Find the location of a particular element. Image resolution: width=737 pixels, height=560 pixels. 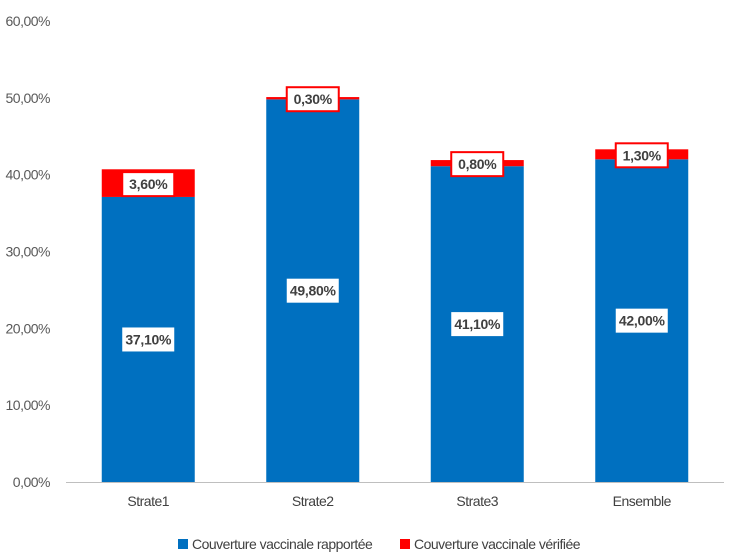

data-label-verifiee-strate1: 3,60% is located at coordinates (148, 184).